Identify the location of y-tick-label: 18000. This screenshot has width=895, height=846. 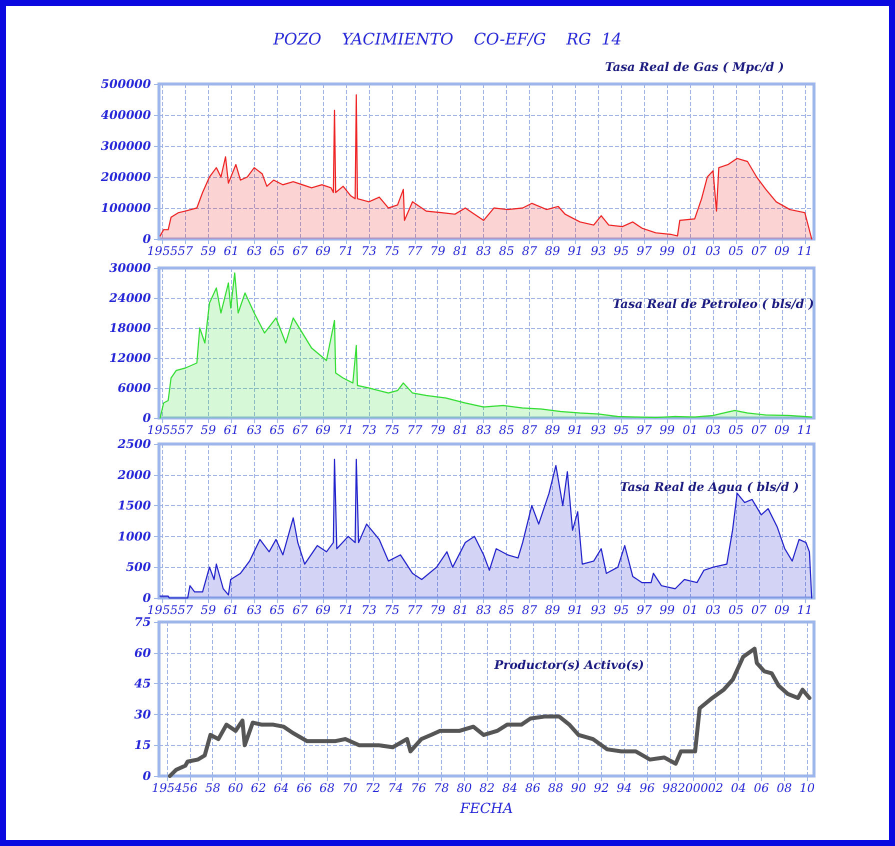
(130, 328).